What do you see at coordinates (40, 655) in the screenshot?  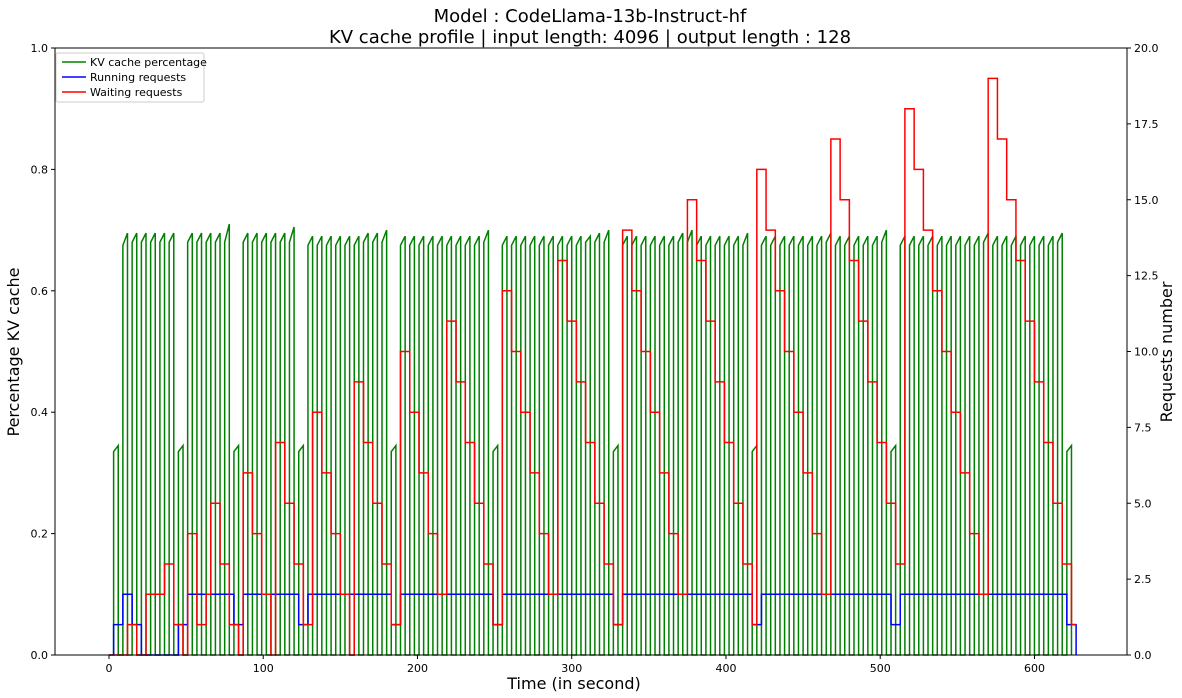 I see `y-left-tick-label: 0.0` at bounding box center [40, 655].